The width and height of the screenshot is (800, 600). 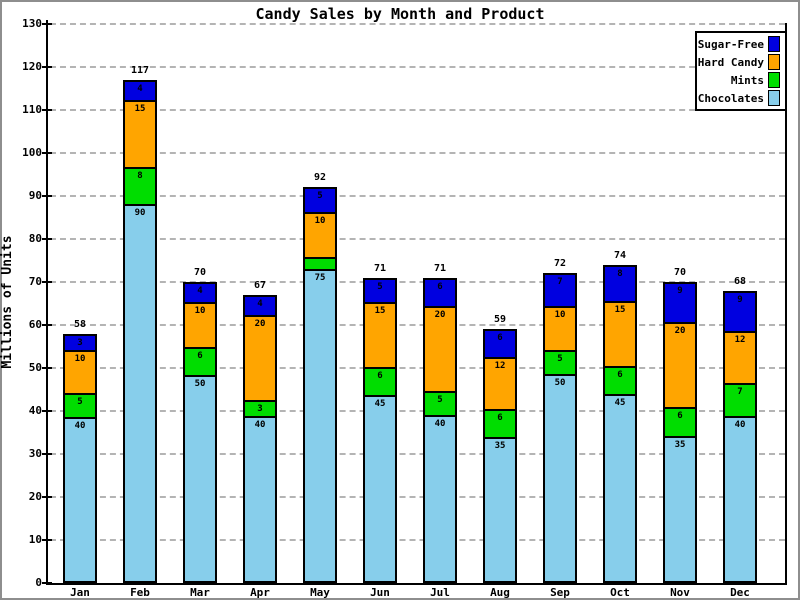 What do you see at coordinates (741, 44) in the screenshot?
I see `legend-row-sugar-free: Sugar-Free` at bounding box center [741, 44].